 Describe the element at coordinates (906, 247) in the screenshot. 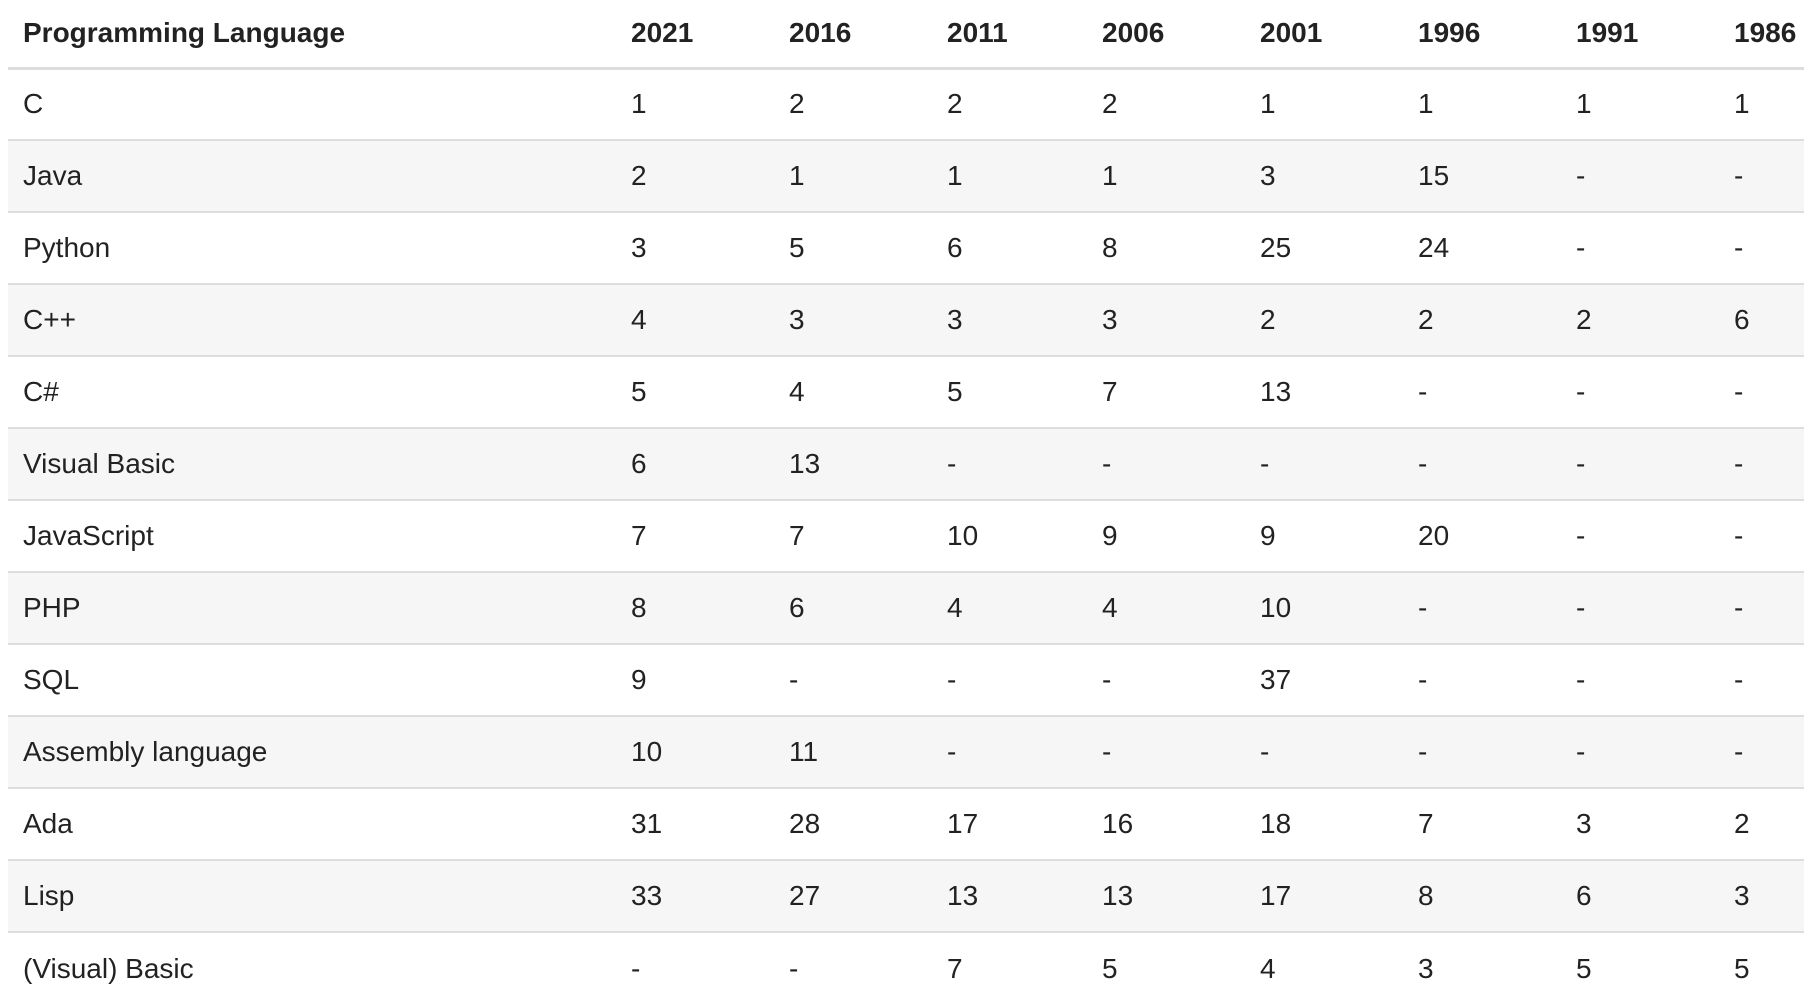

I see `table-row: Python 3 5 6 8 25 24- -` at that location.